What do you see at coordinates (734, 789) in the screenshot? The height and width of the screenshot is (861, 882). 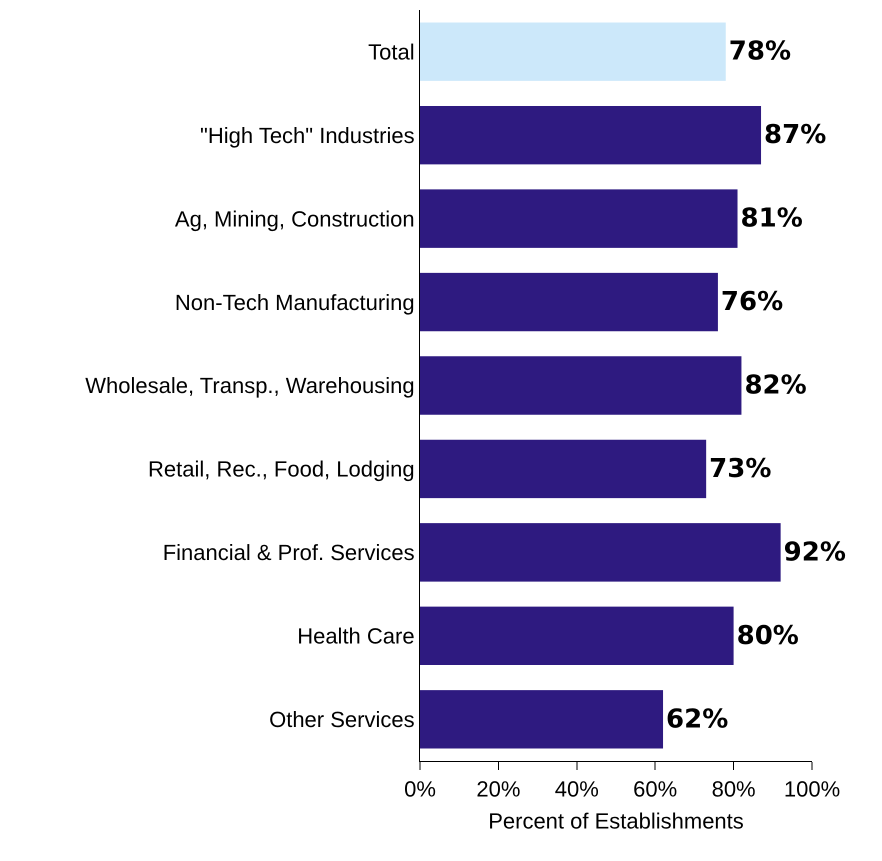 I see `x-tick-label: 80%` at bounding box center [734, 789].